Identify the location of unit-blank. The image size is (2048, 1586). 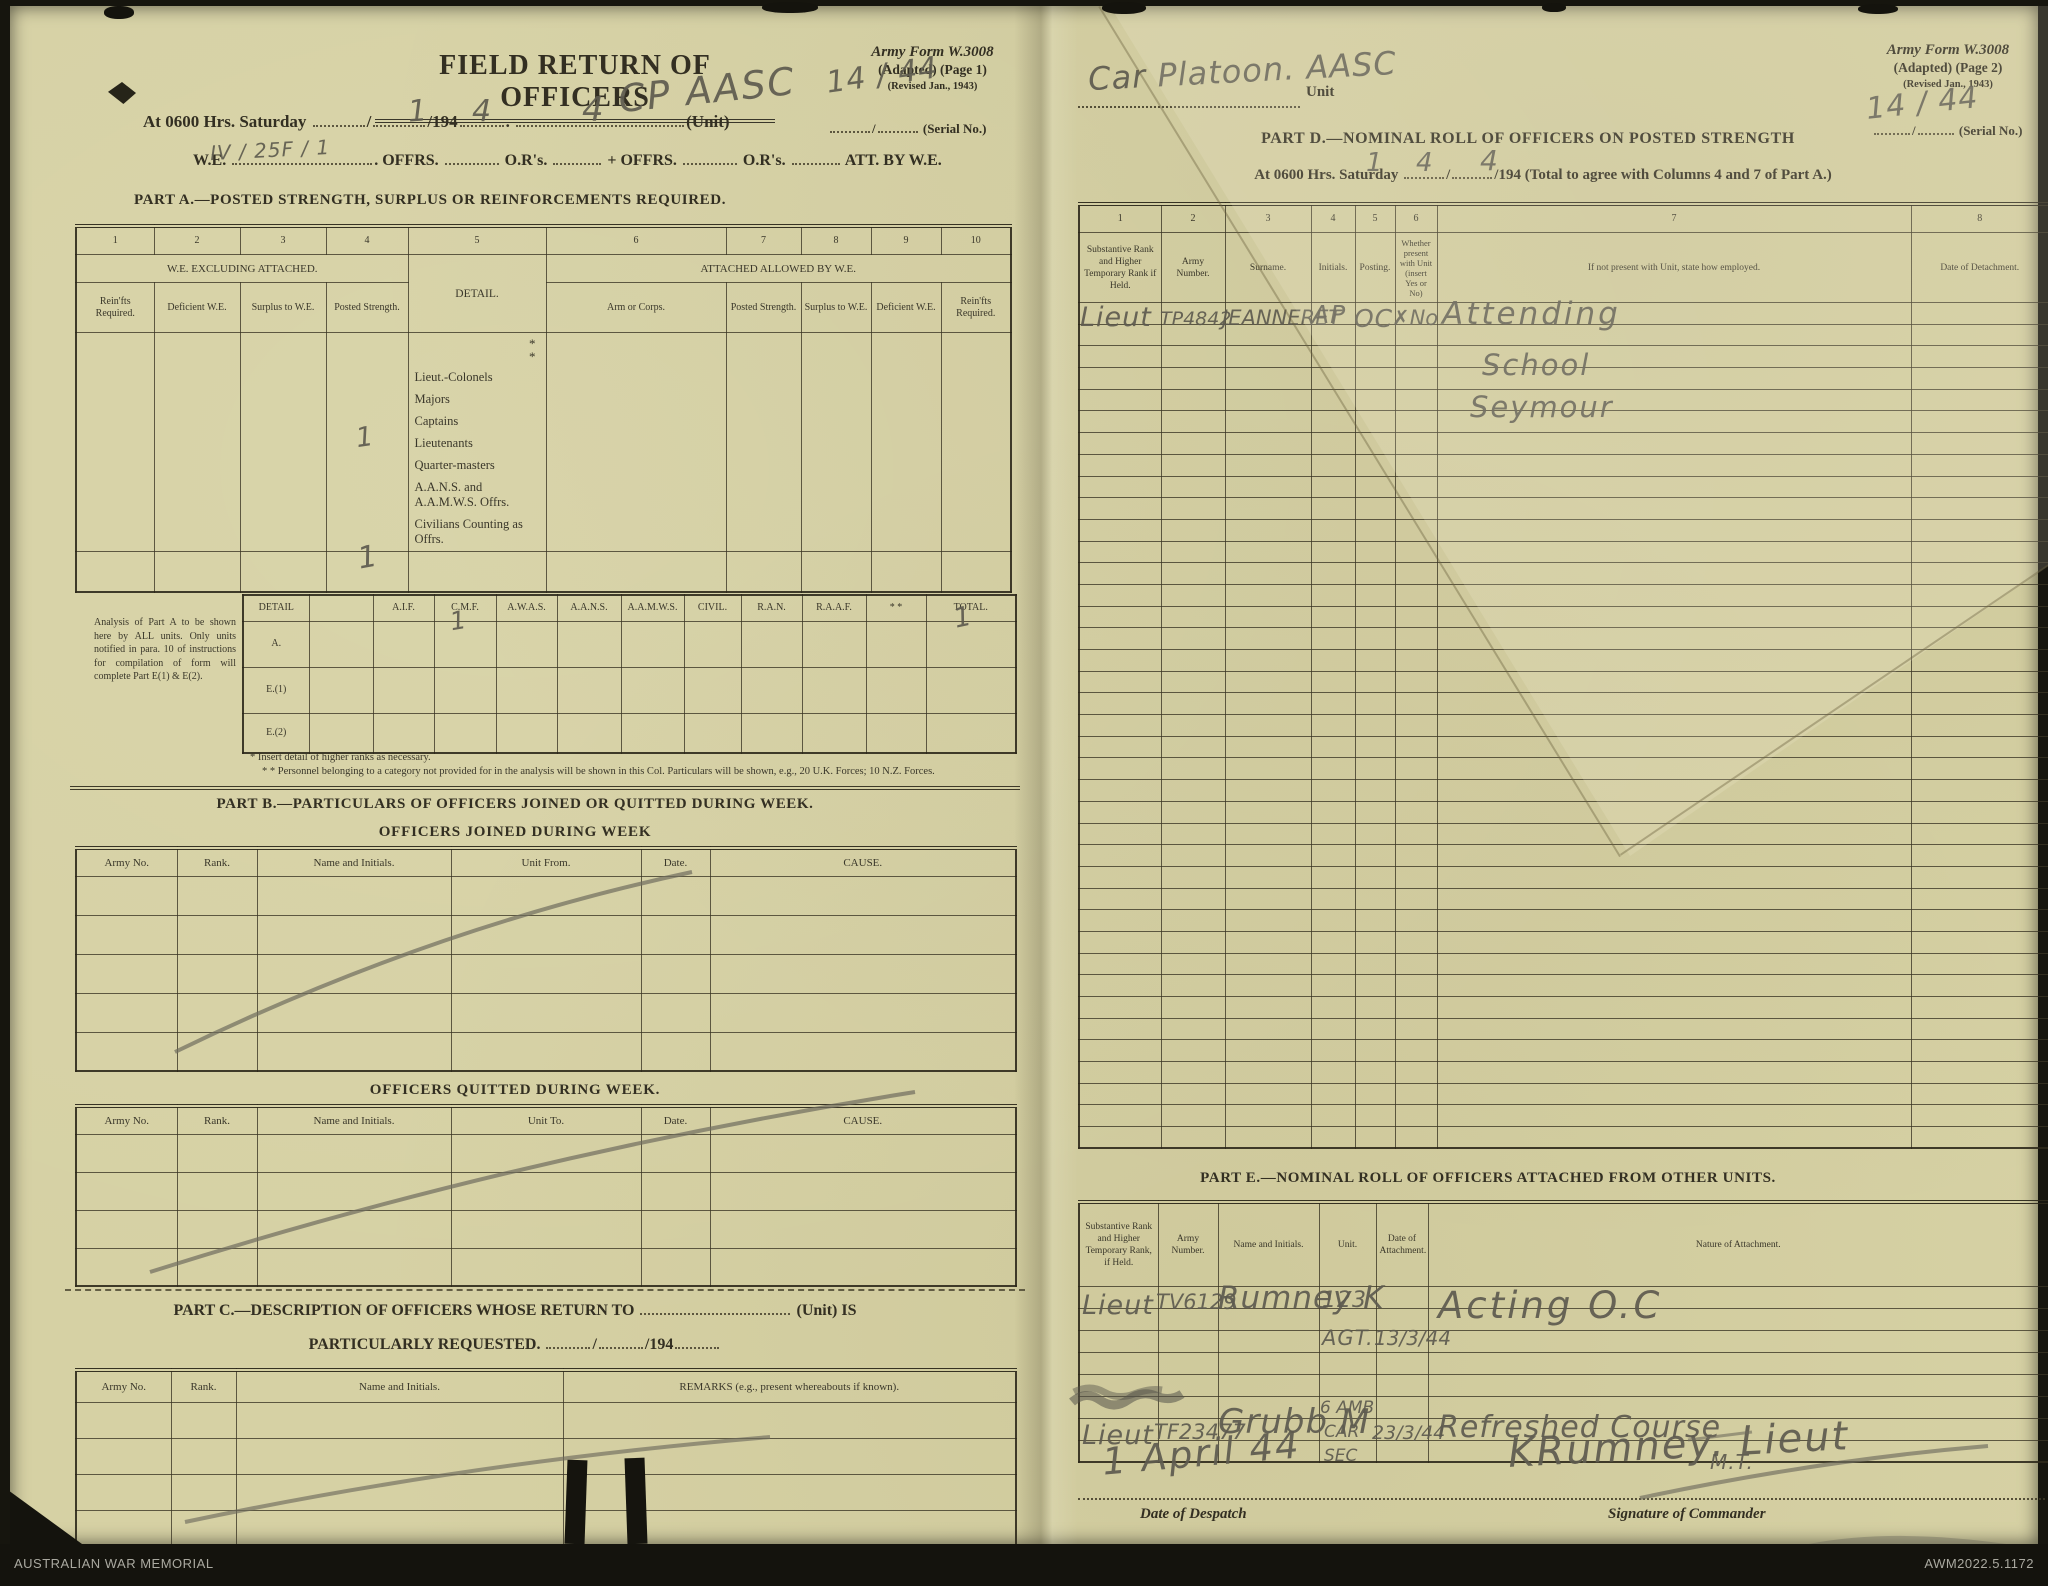
(600, 119).